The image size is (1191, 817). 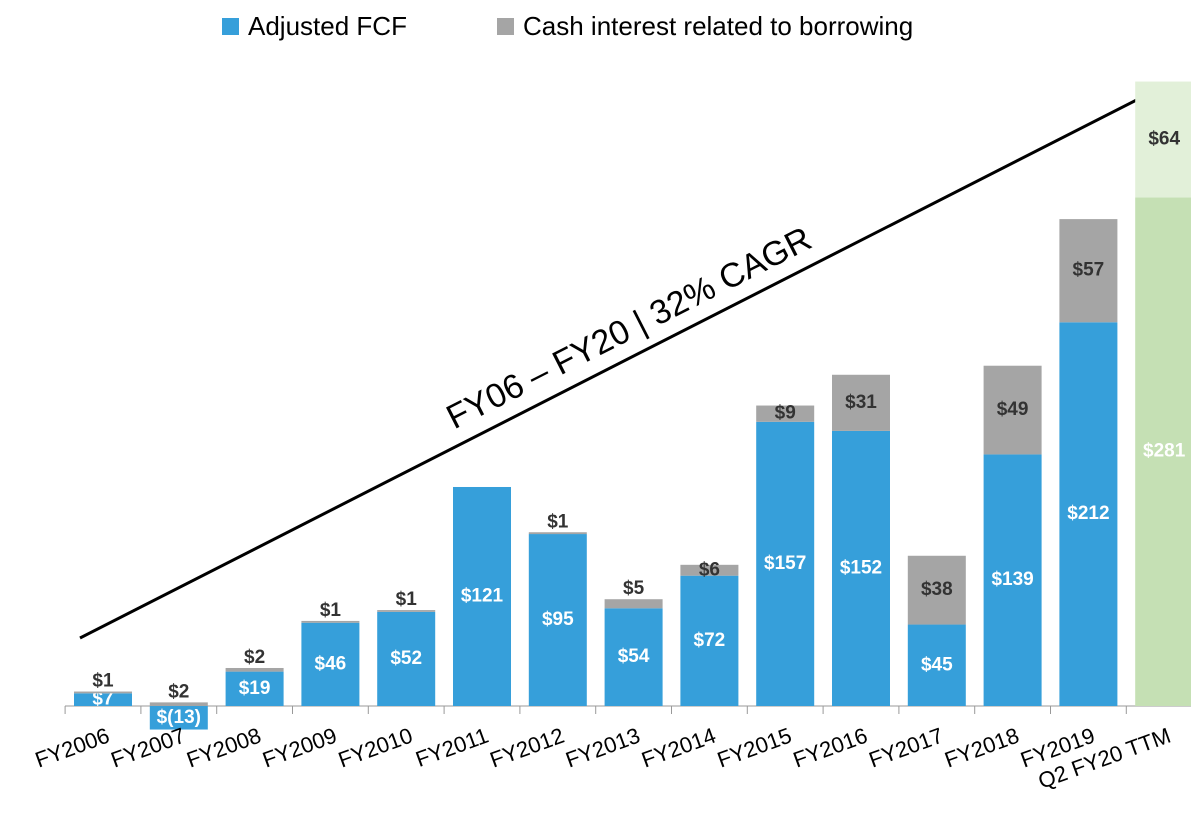 What do you see at coordinates (148, 748) in the screenshot?
I see `x-tick-label: FY2007` at bounding box center [148, 748].